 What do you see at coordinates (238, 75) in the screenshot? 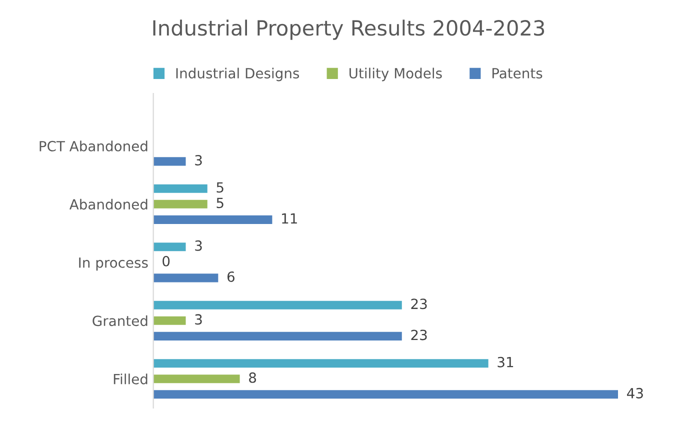
I see `legend-label: Industrial Designs` at bounding box center [238, 75].